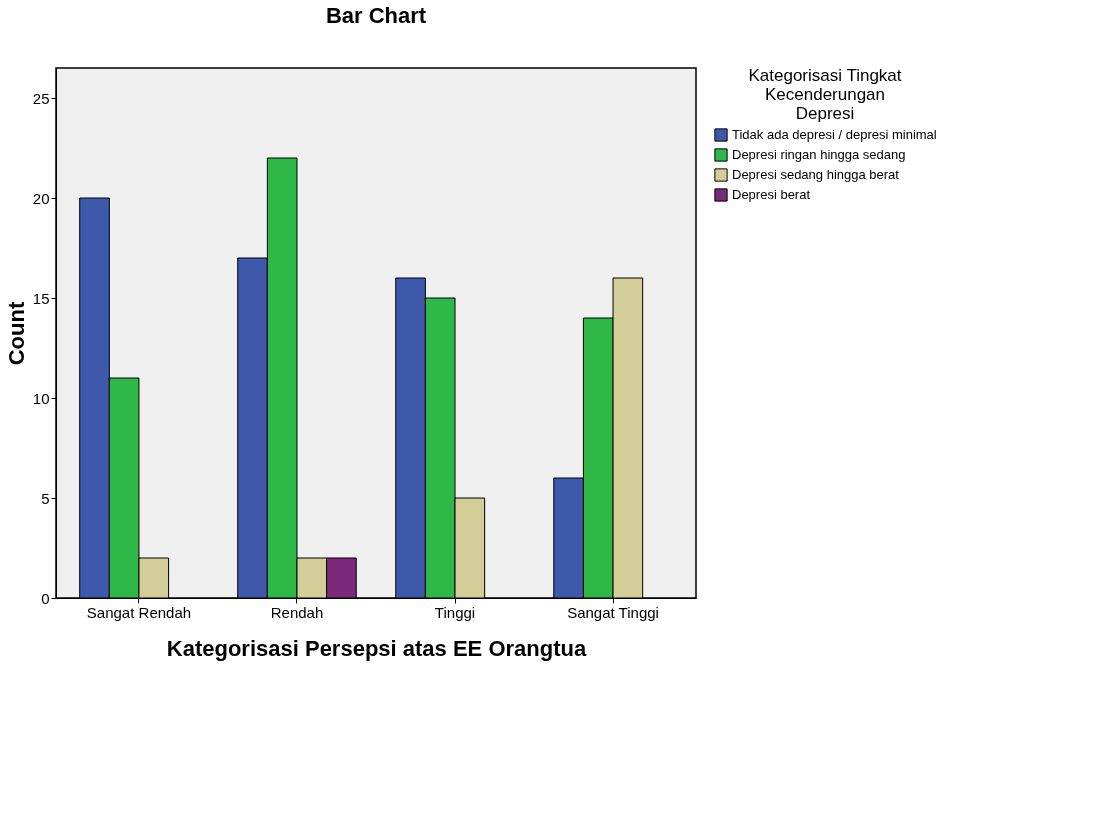 This screenshot has width=1118, height=835. What do you see at coordinates (41, 198) in the screenshot?
I see `y-tick-label: 20` at bounding box center [41, 198].